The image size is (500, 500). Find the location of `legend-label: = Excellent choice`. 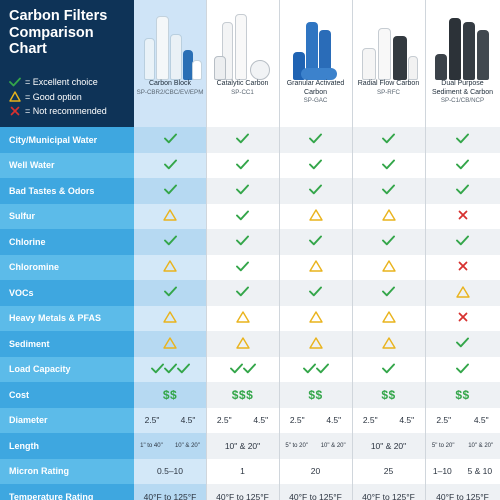

legend-label: = Excellent choice is located at coordinates (61, 82).